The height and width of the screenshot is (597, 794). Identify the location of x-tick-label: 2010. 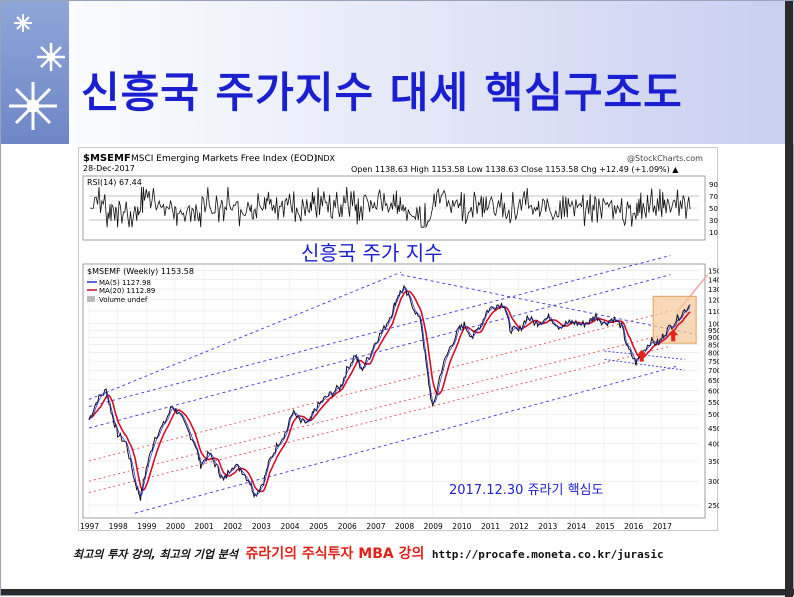
(461, 526).